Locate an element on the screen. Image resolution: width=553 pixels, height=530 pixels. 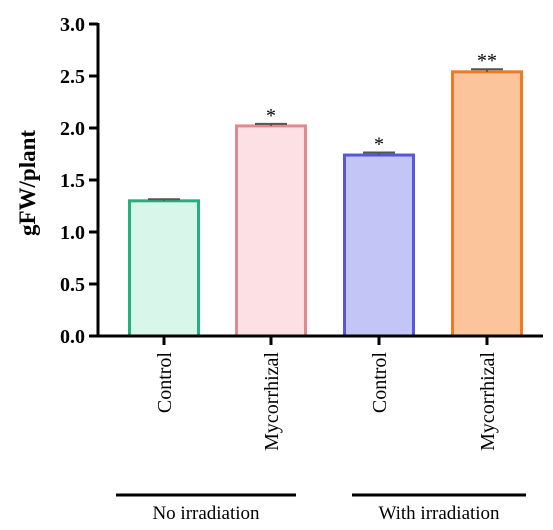
y-tick-label-2: 1.0 is located at coordinates (72, 233).